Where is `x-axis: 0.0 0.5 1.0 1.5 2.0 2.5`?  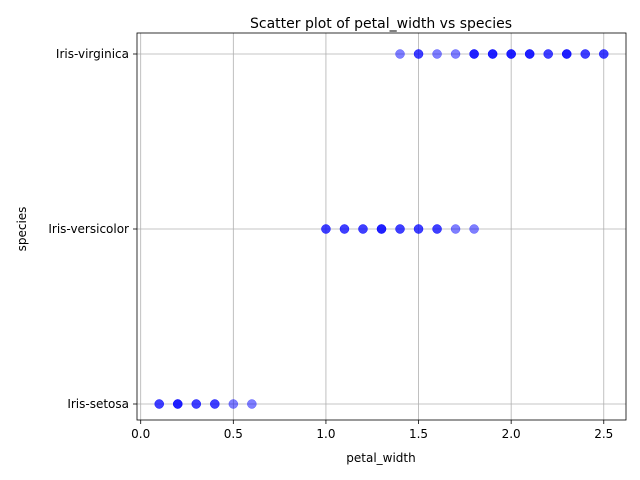 x-axis: 0.0 0.5 1.0 1.5 2.0 2.5 is located at coordinates (372, 430).